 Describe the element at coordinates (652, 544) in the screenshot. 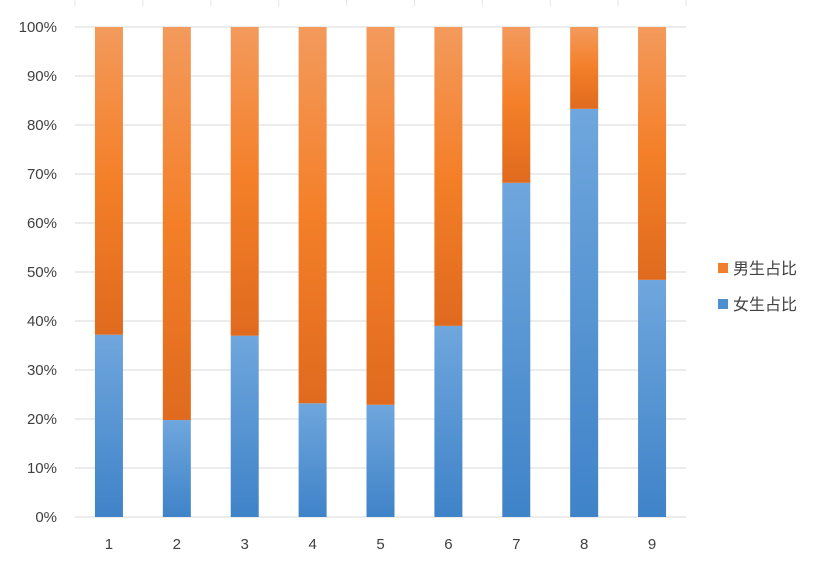

I see `x-tick-label: 9` at that location.